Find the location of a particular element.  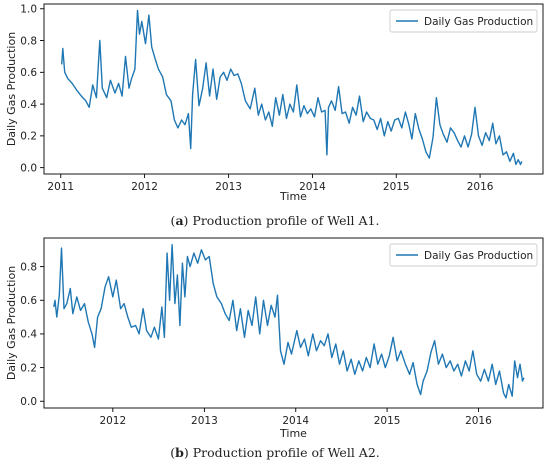

y-axis: 0.0 0.2 0.4 0.6 0.8 1.0 is located at coordinates (32, 89).